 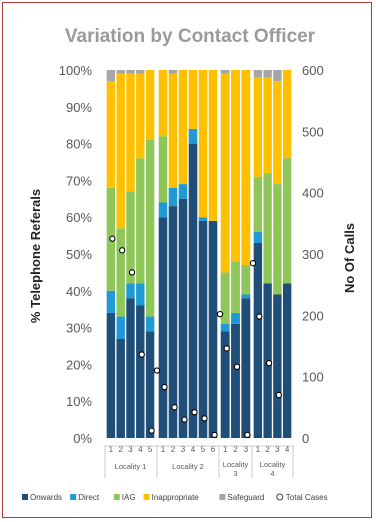 I want to click on legend-label: IAG, so click(x=129, y=497).